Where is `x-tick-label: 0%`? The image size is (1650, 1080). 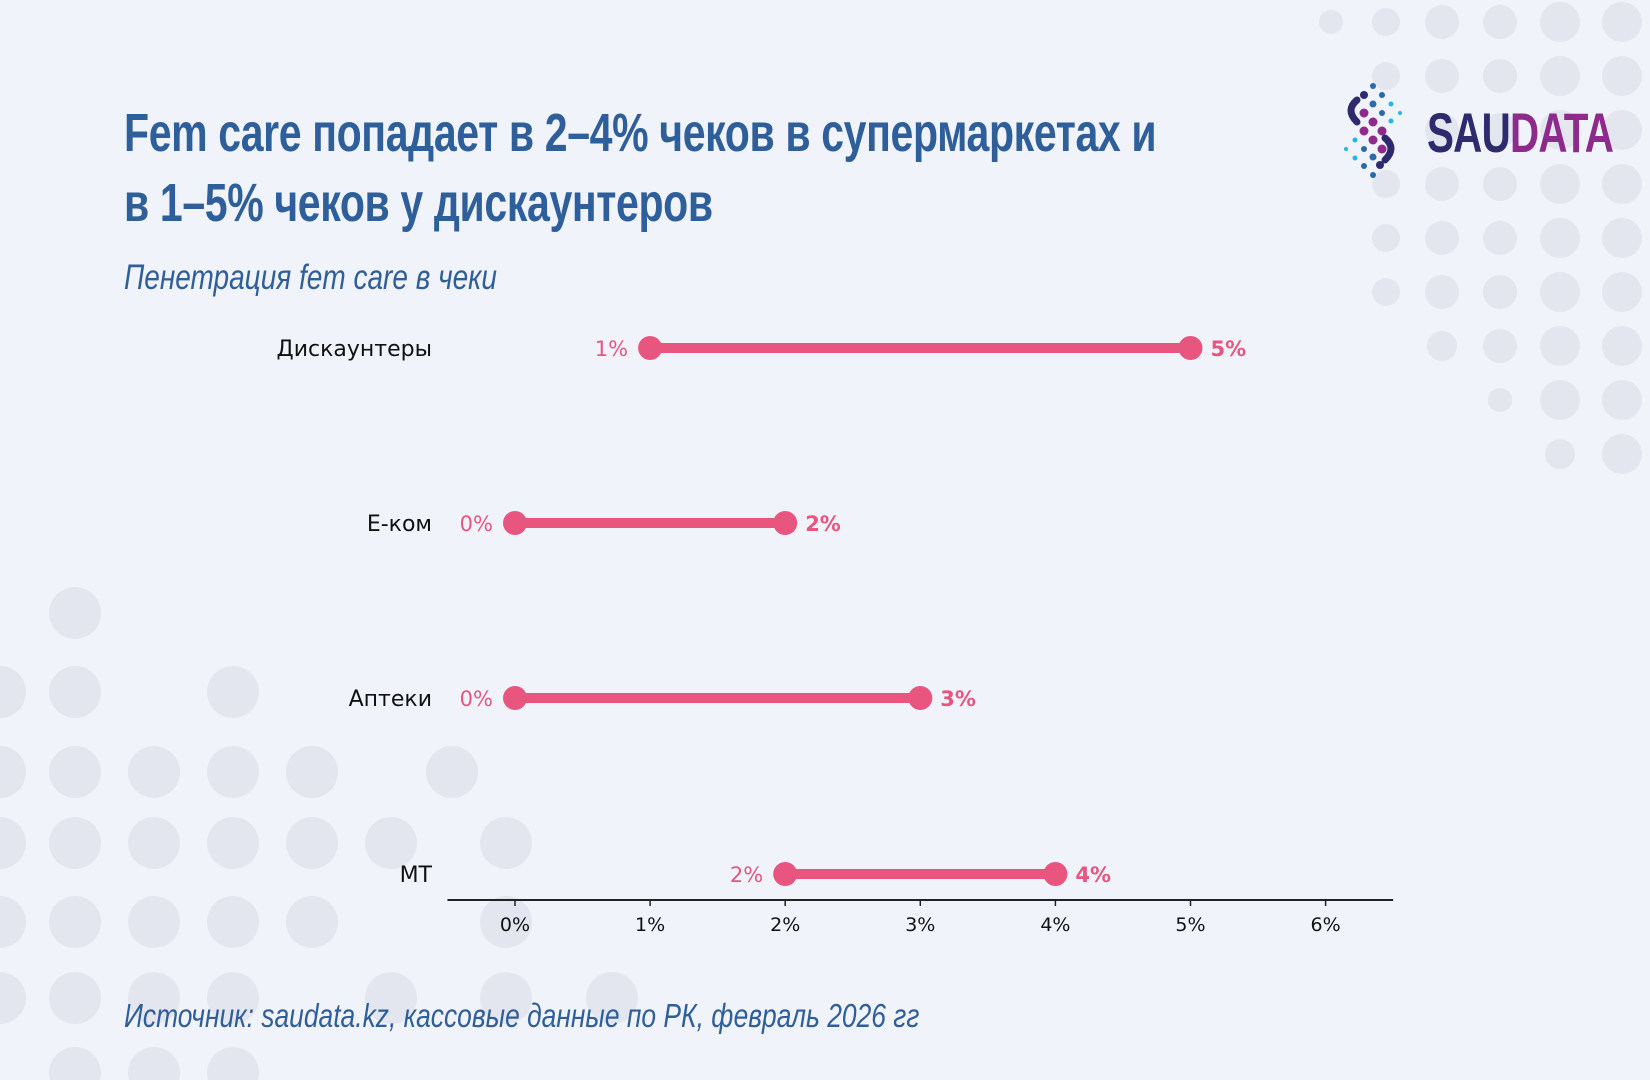 x-tick-label: 0% is located at coordinates (515, 925).